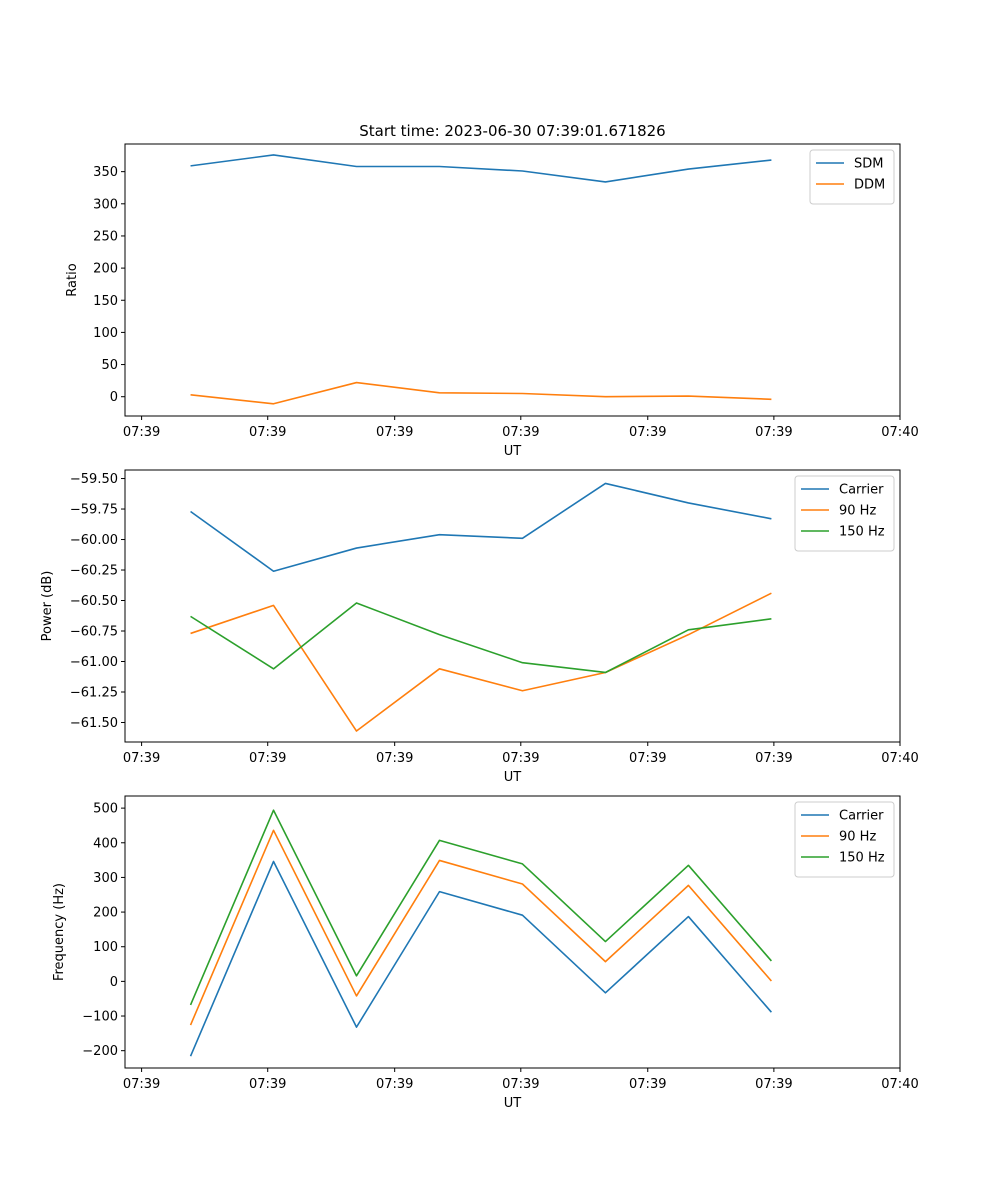  What do you see at coordinates (481, 393) in the screenshot?
I see `series-line-ddm` at bounding box center [481, 393].